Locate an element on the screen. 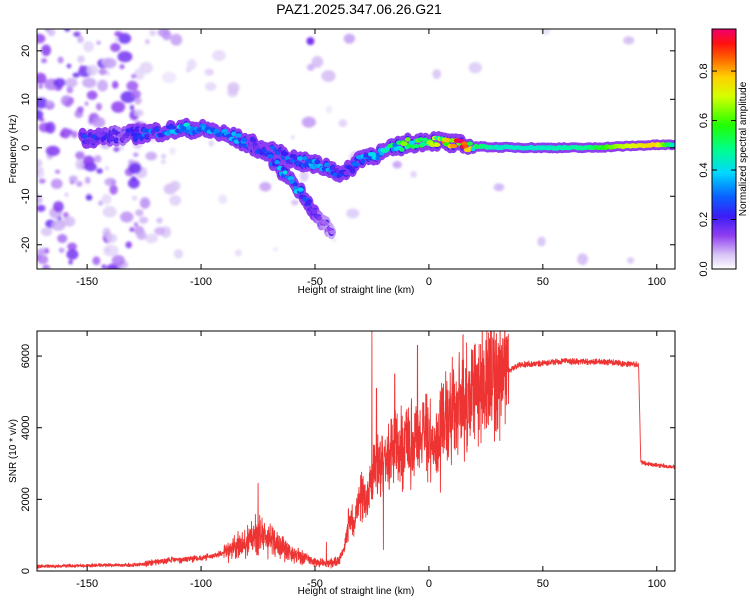 The image size is (750, 600). colorbar-tick-label: 0.2 is located at coordinates (704, 219).